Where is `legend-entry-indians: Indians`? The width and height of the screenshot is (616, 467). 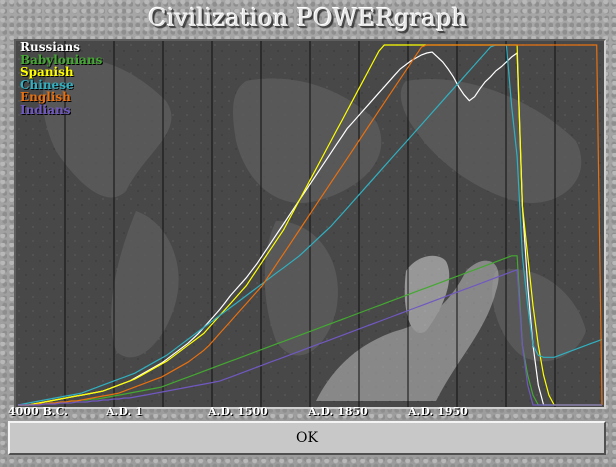 legend-entry-indians: Indians is located at coordinates (45, 109).